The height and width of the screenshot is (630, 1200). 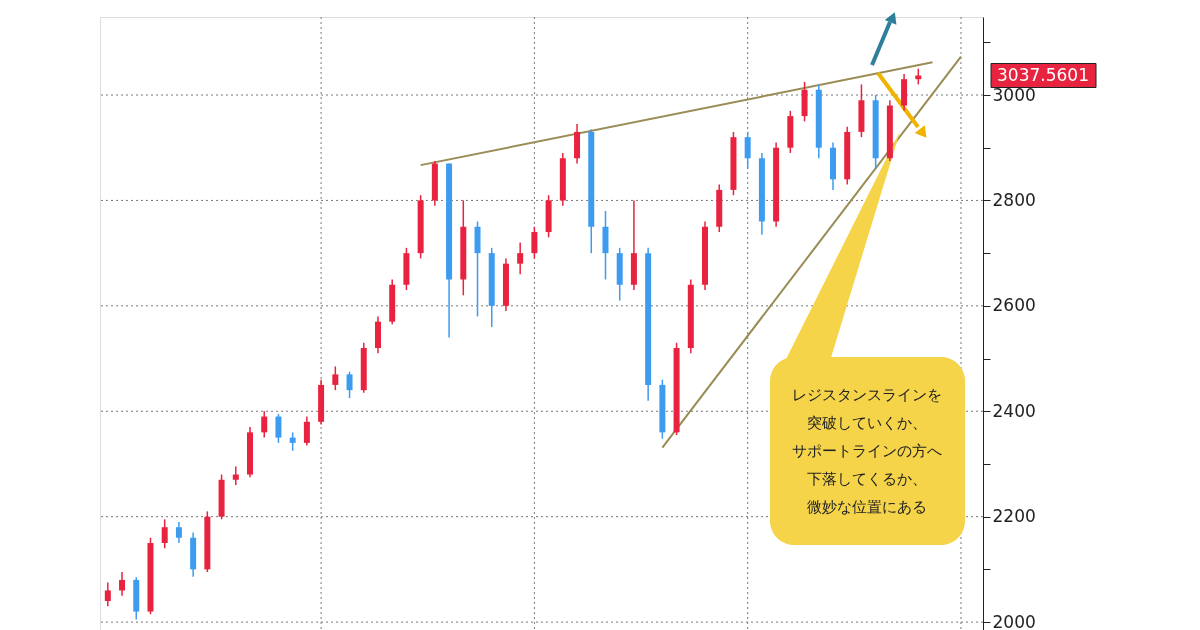 I want to click on annotation: レジスタンスラインを突破していくか、サポートラインの方へ下落してくるか、微妙な位置にある, so click(x=867, y=451).